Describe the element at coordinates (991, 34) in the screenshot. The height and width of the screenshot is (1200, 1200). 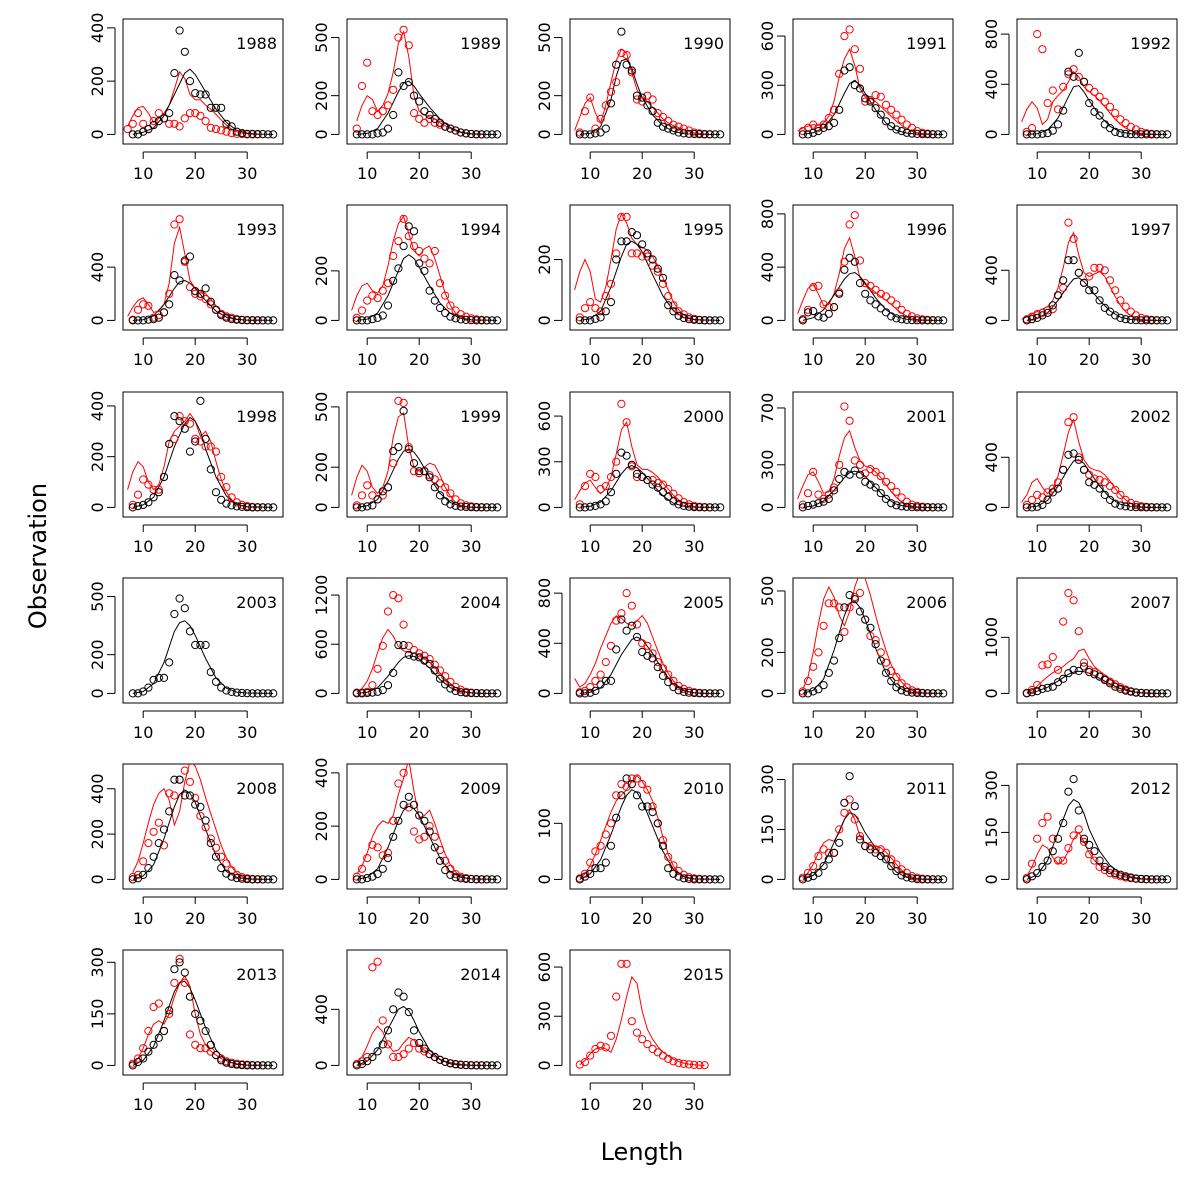
I see `y-tick-label: 800` at that location.